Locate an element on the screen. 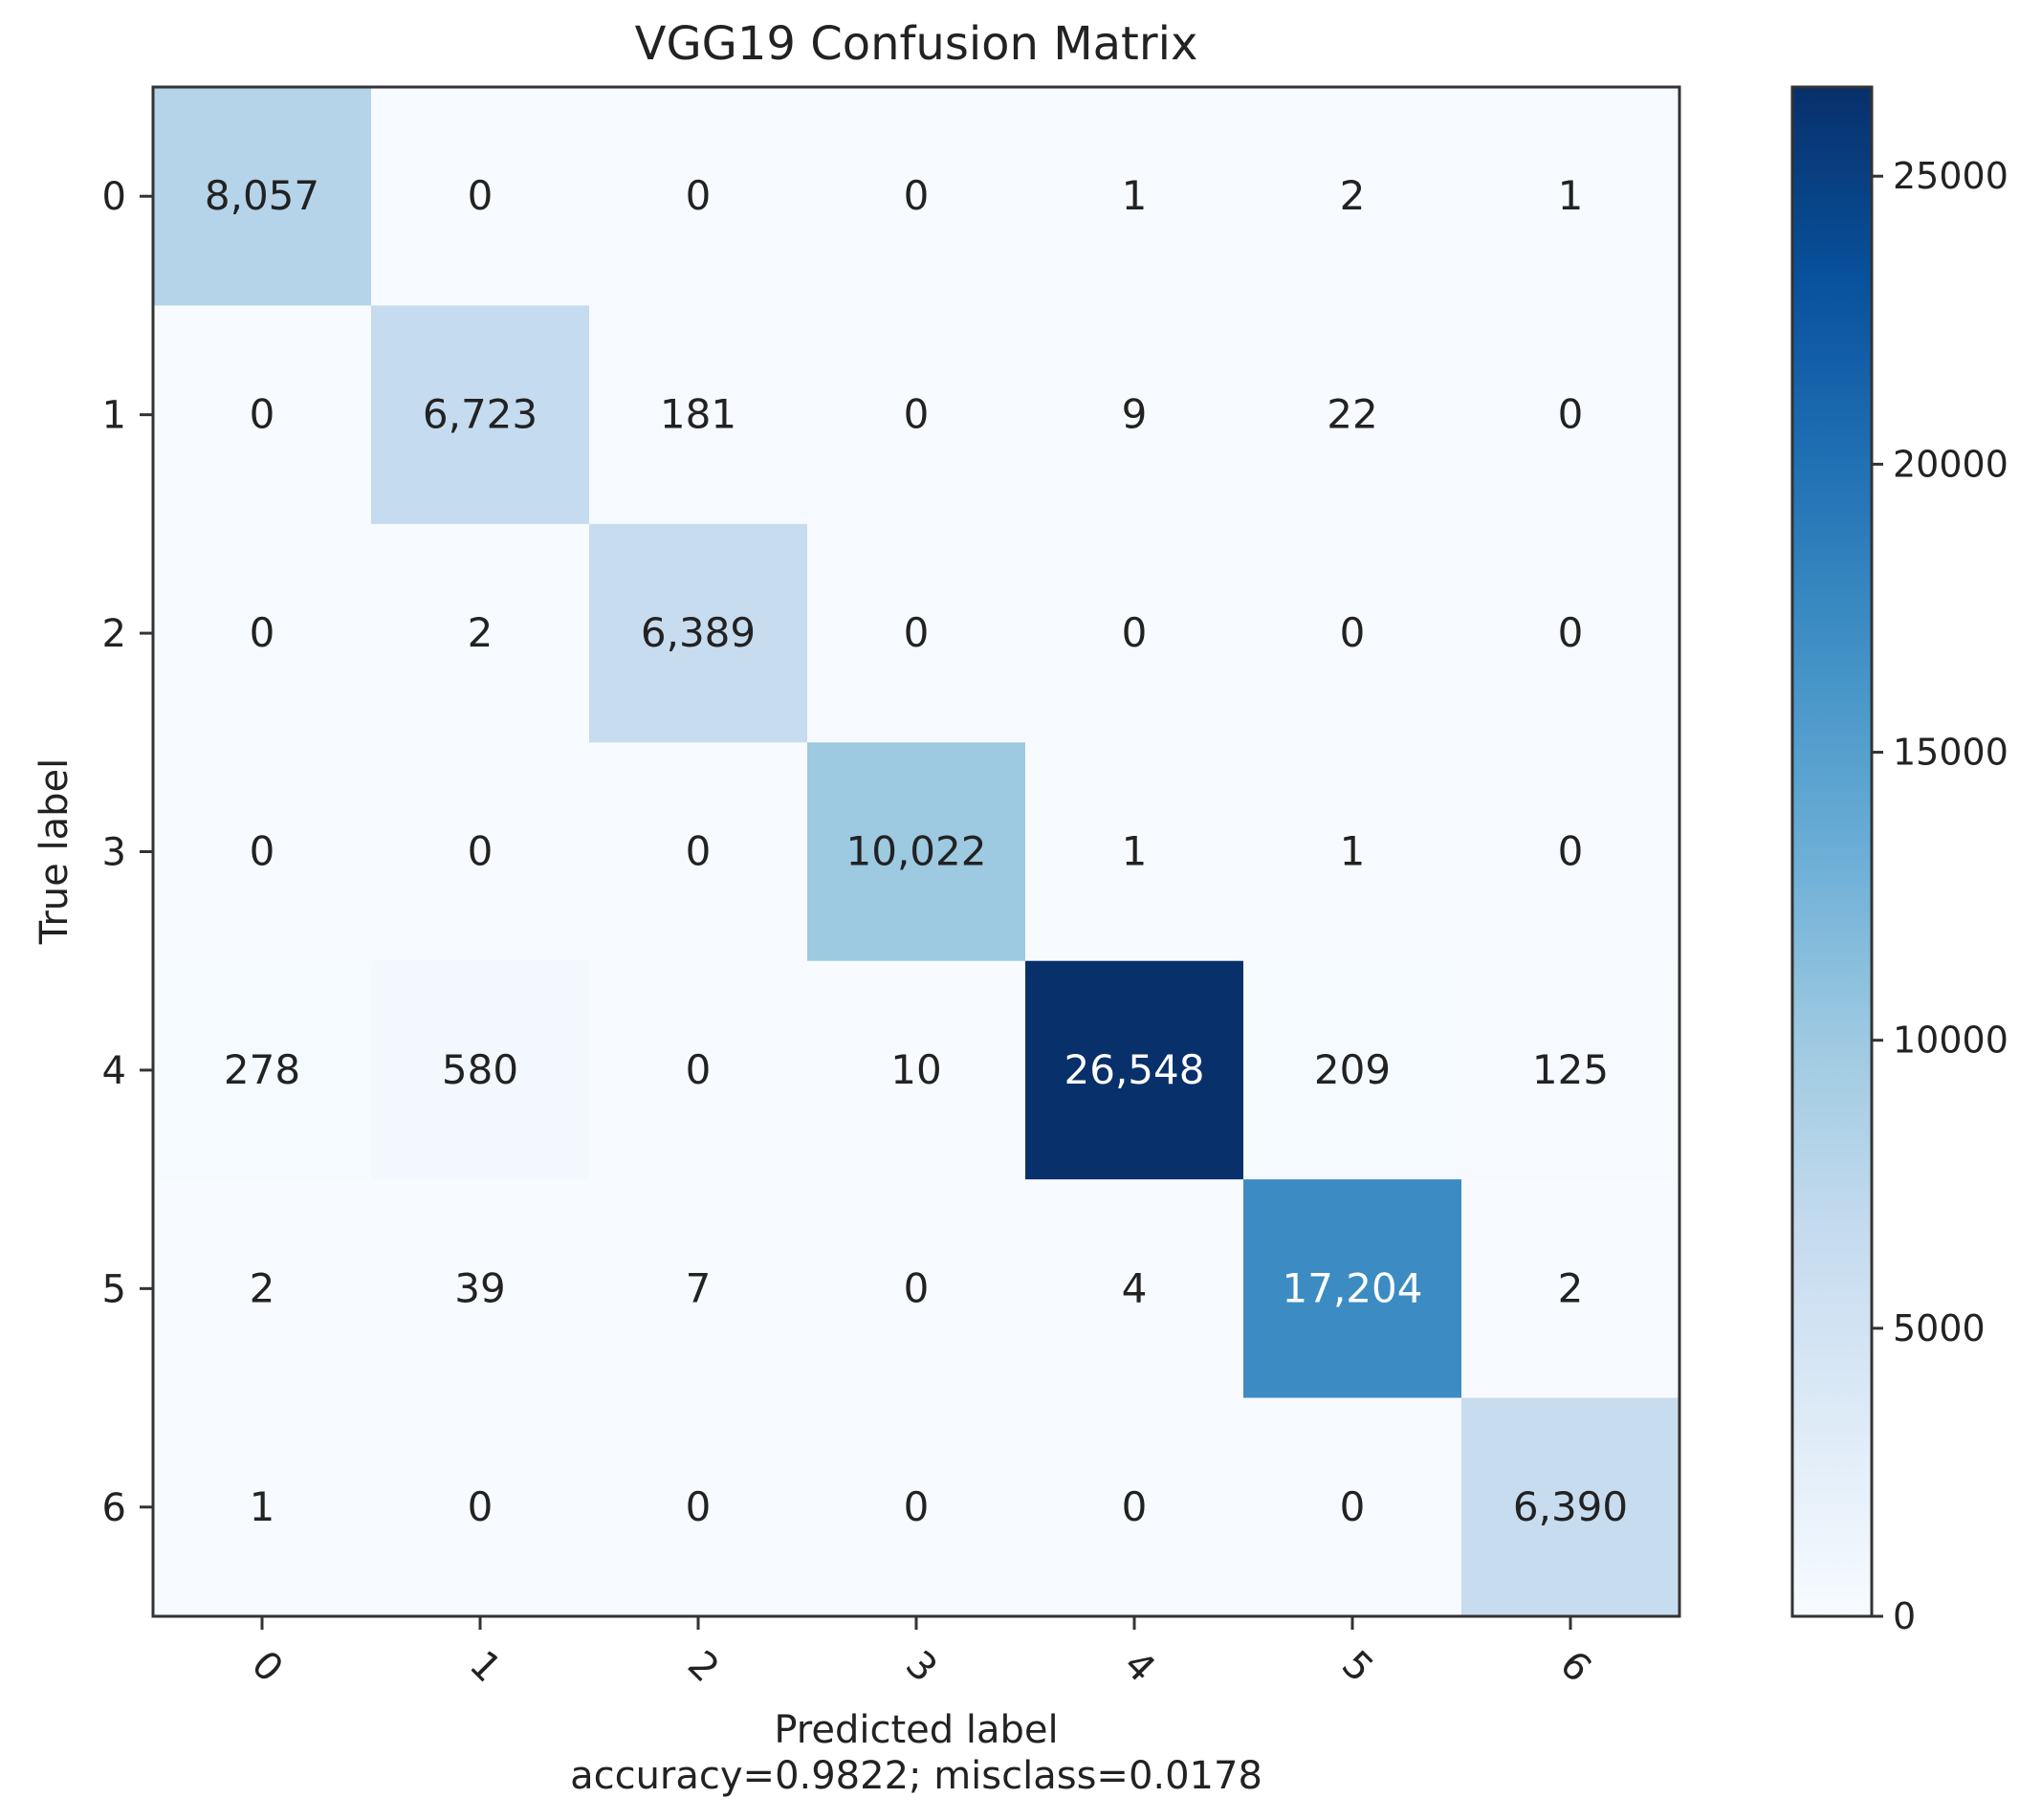 Image resolution: width=2041 pixels, height=1820 pixels. cell-value-label: 7 is located at coordinates (699, 1287).